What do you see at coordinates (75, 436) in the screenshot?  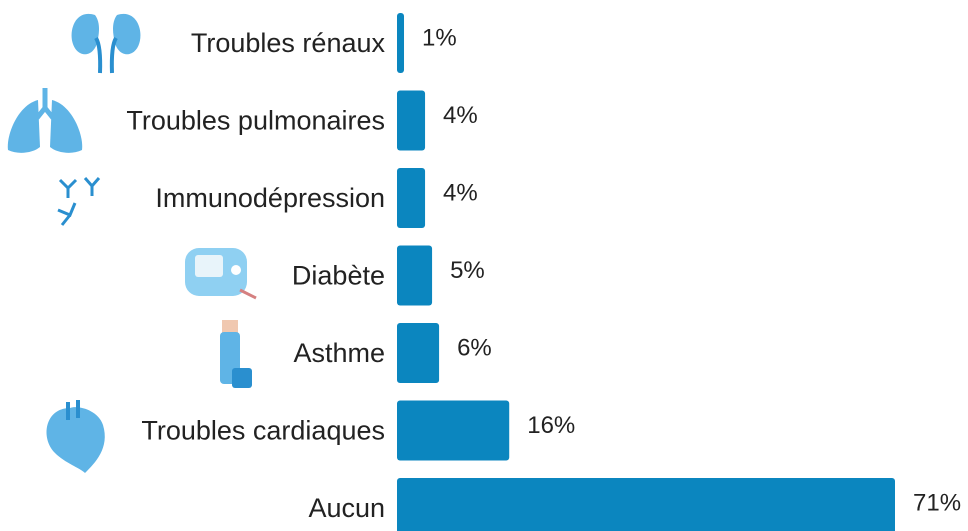 I see `icon-heart` at bounding box center [75, 436].